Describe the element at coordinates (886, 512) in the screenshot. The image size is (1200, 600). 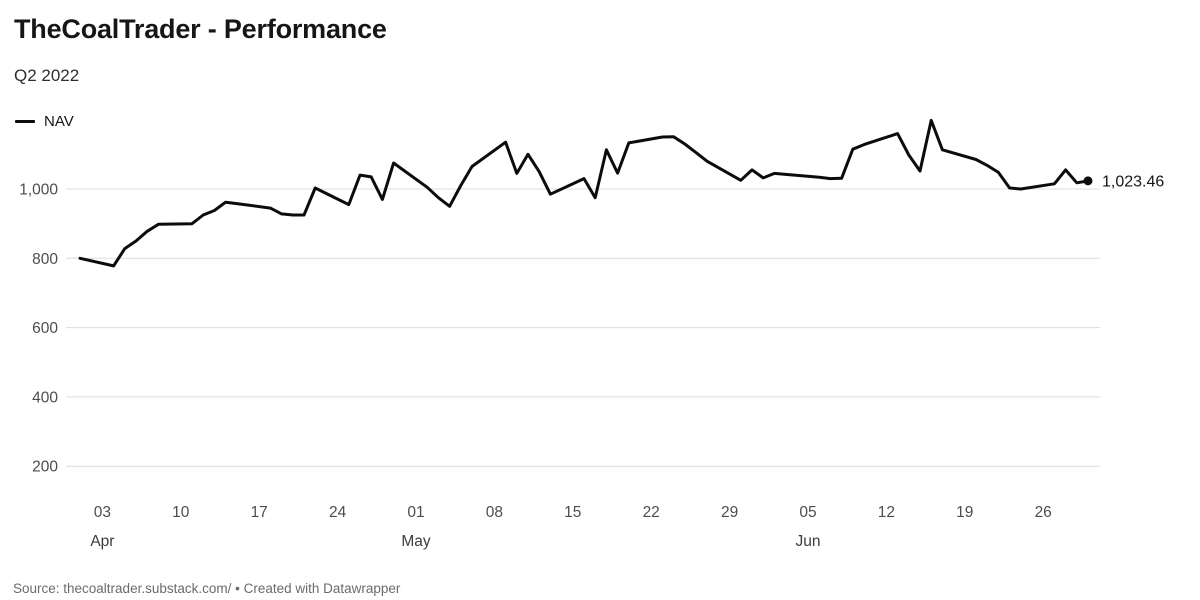
I see `x-tick-label-2022-06-12: 12` at that location.